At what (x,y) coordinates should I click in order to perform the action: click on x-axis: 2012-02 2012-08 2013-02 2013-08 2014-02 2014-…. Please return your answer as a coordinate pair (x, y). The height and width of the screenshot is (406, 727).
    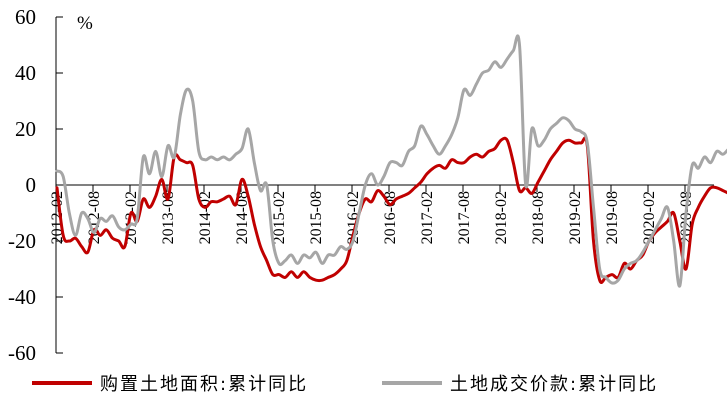
    Looking at the image, I should click on (381, 214).